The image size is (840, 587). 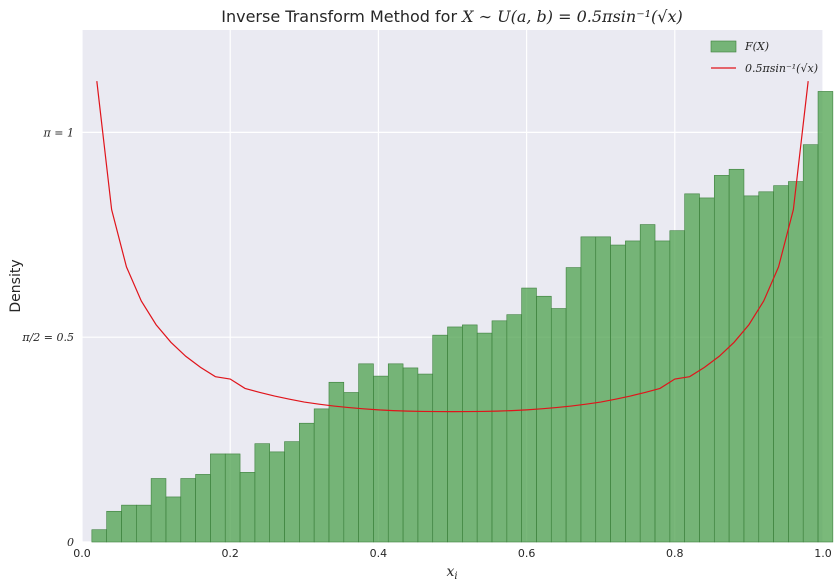 What do you see at coordinates (527, 553) in the screenshot?
I see `x-tick-label-3: 0.6` at bounding box center [527, 553].